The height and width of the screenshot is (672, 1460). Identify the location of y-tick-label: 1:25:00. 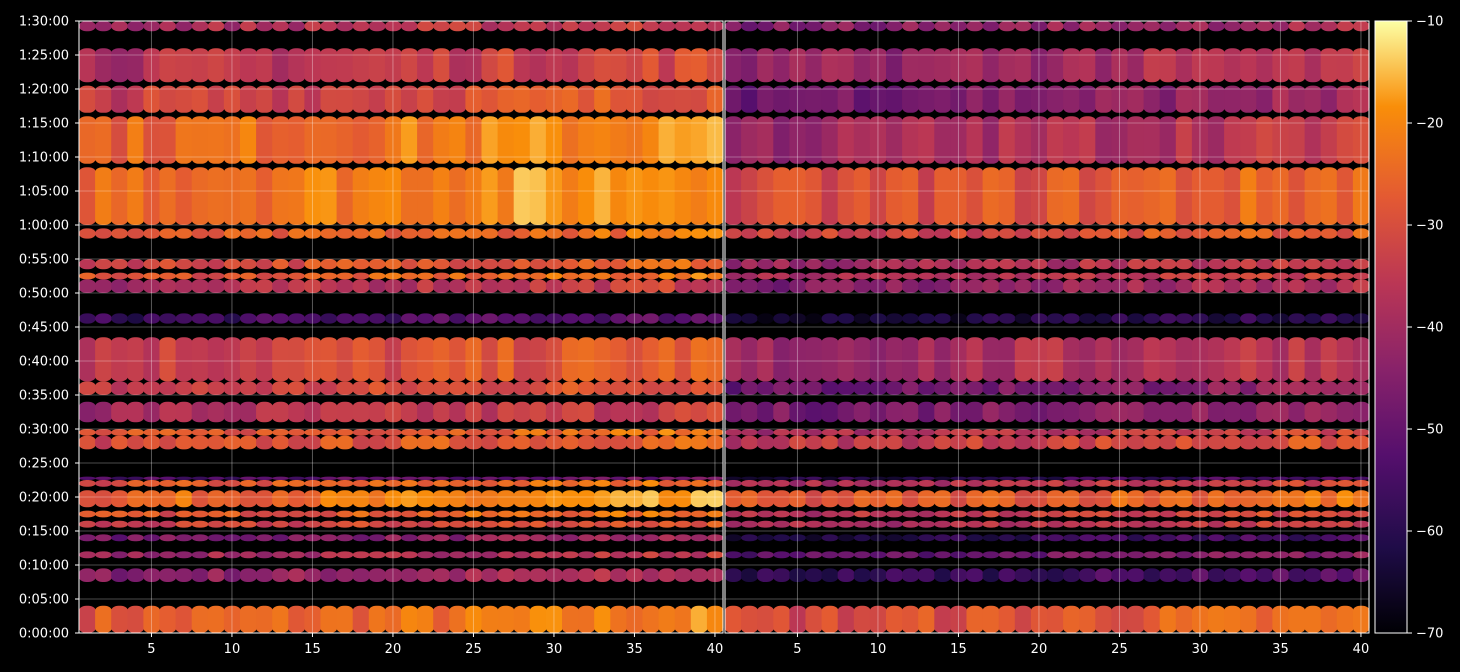
(44, 56).